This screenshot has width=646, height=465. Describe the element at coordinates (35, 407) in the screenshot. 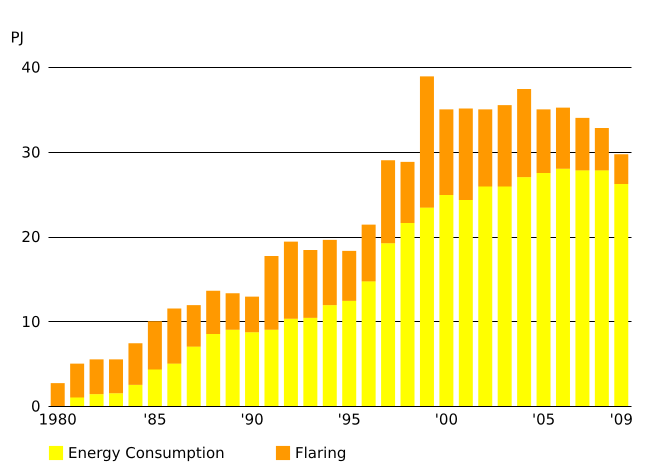

I see `y-tick-label: 0` at that location.